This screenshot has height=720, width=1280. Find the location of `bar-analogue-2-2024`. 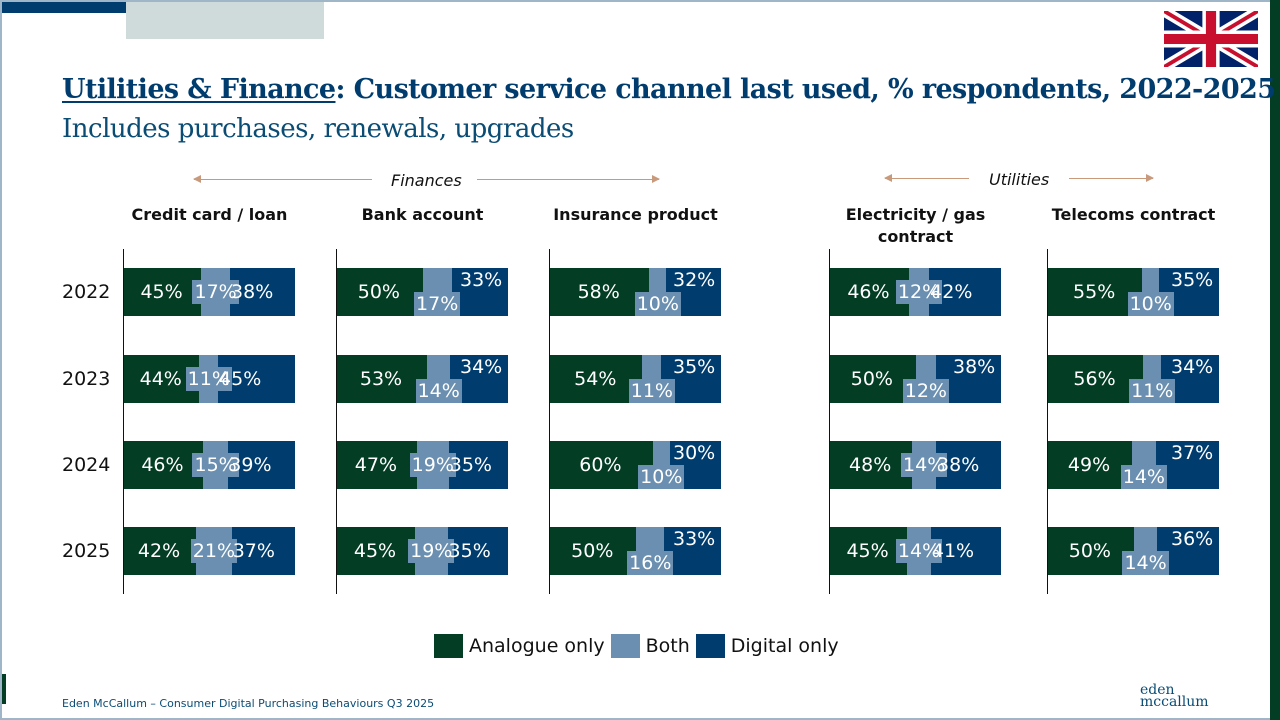

bar-analogue-2-2024 is located at coordinates (601, 465).